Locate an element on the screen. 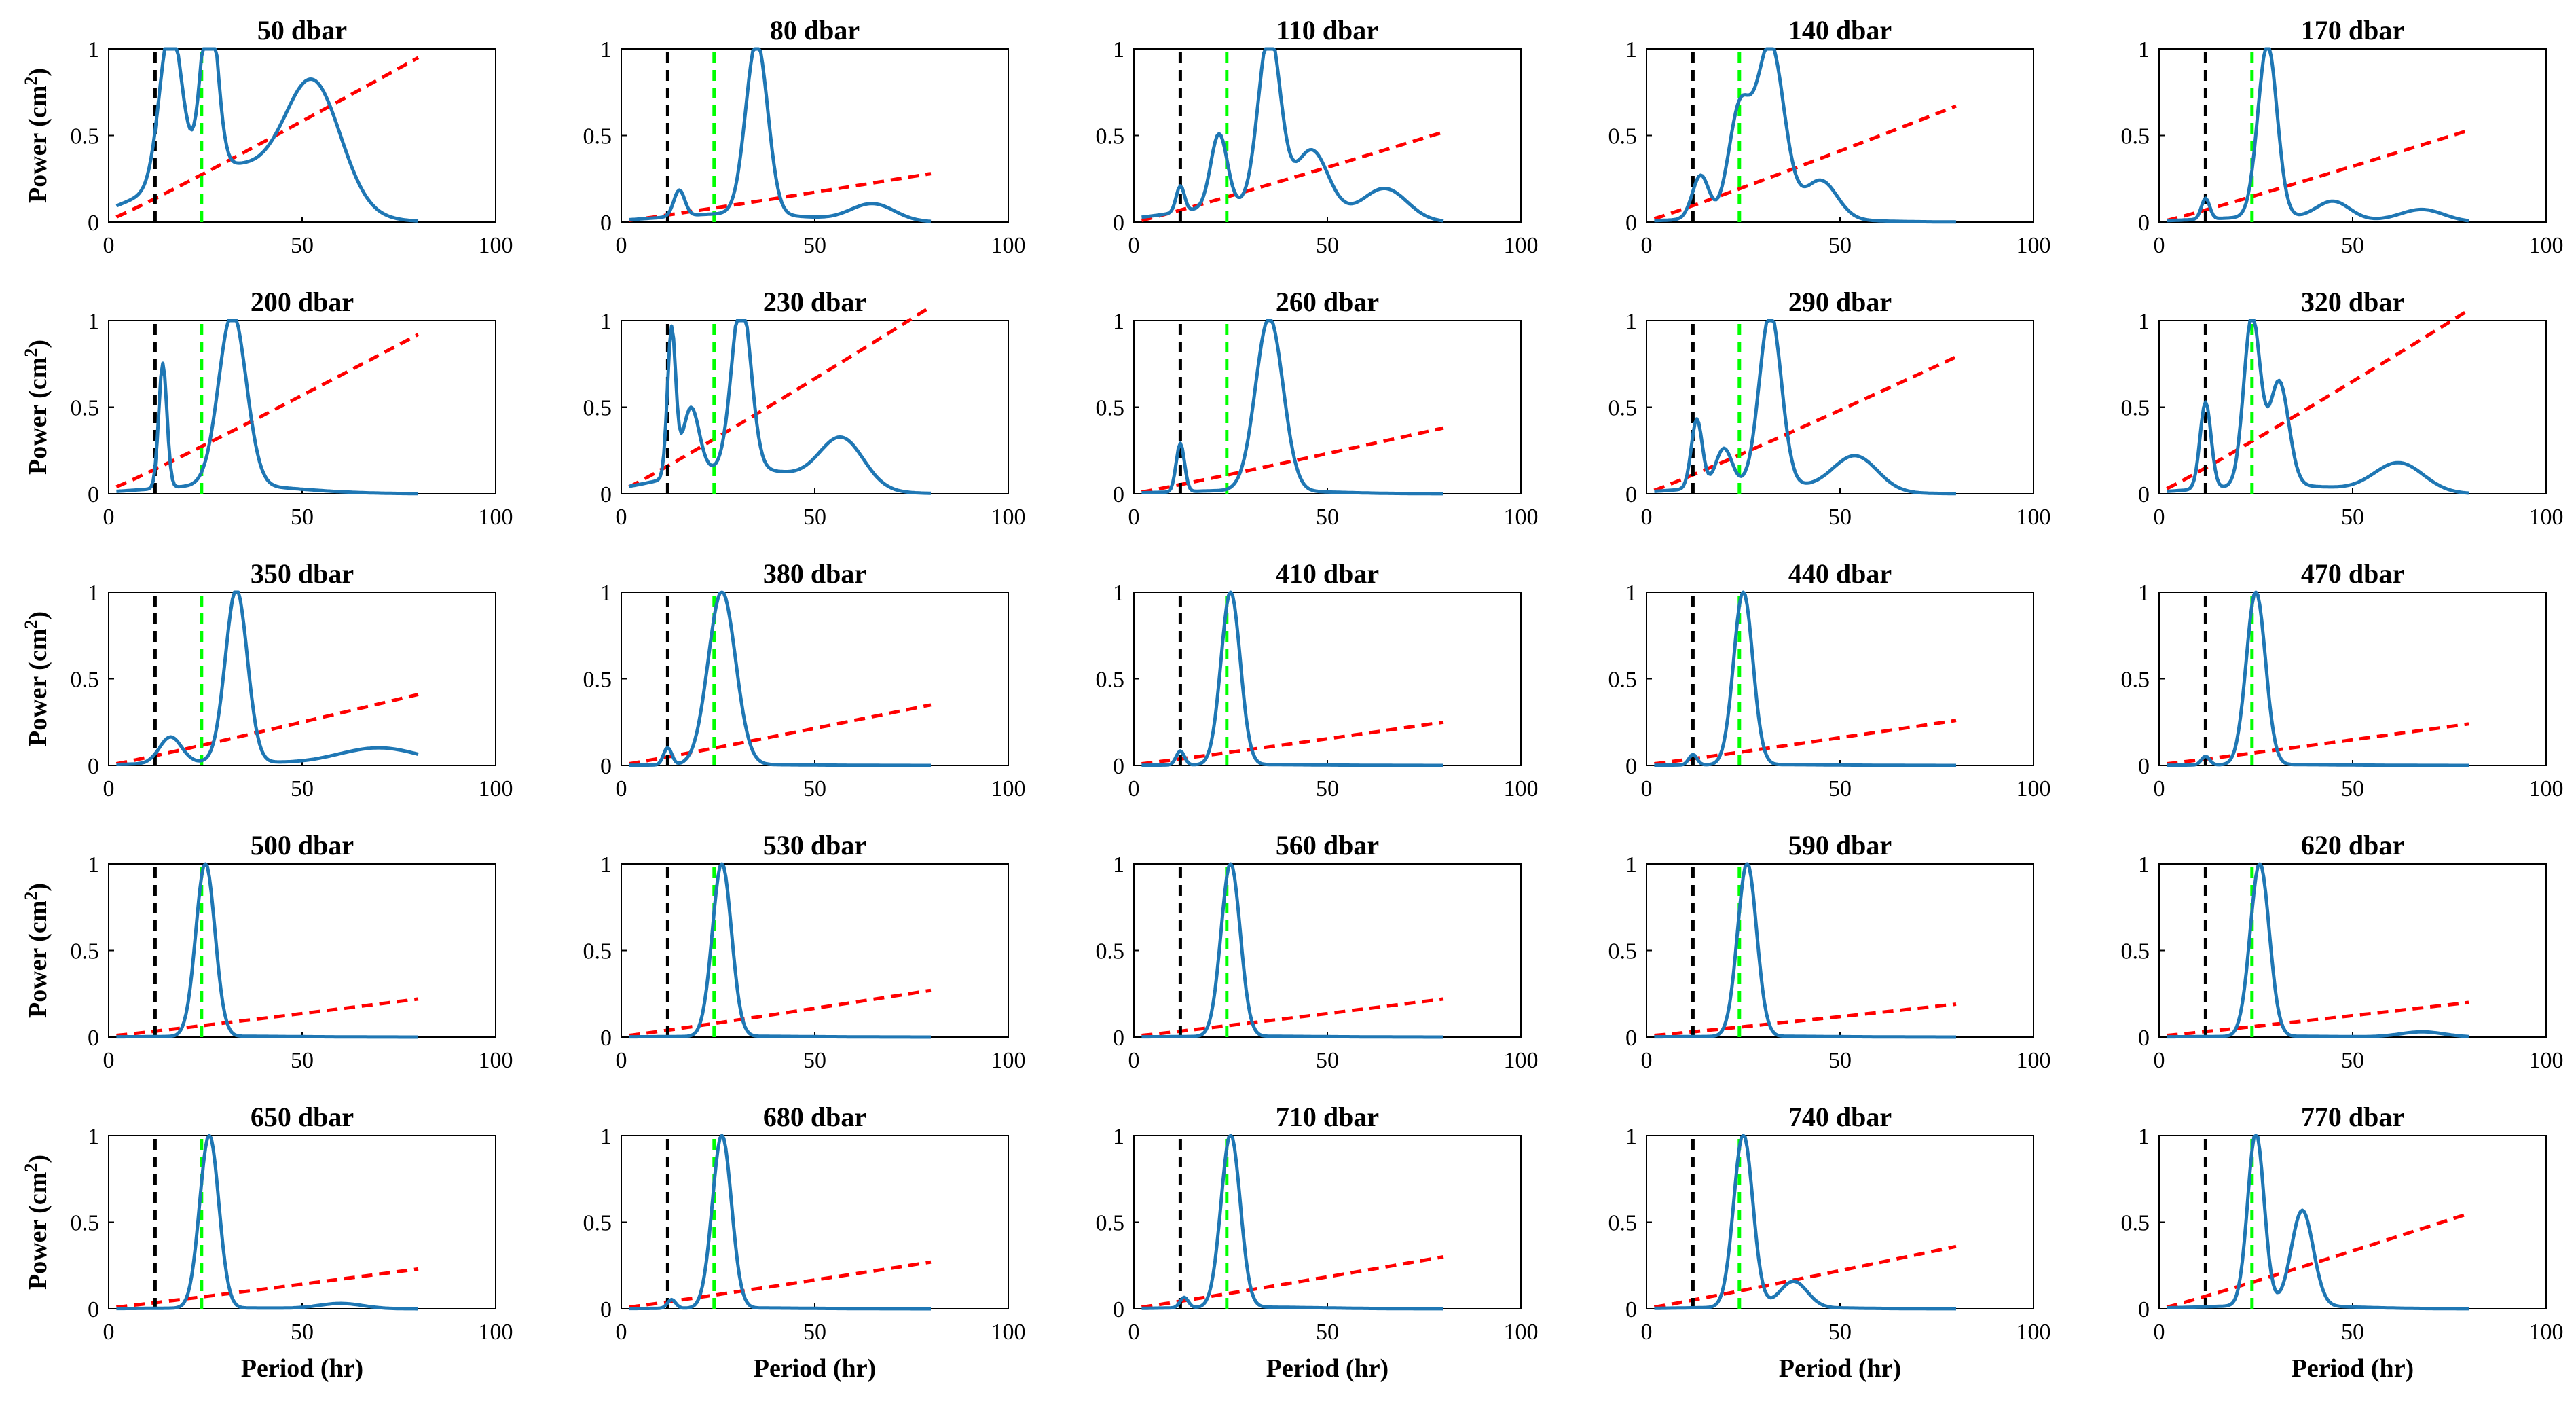 The image size is (2576, 1412). panel-710-dbar: 0 50 100 0 0.5 1 710 dbar Period (hr) is located at coordinates (1317, 1242).